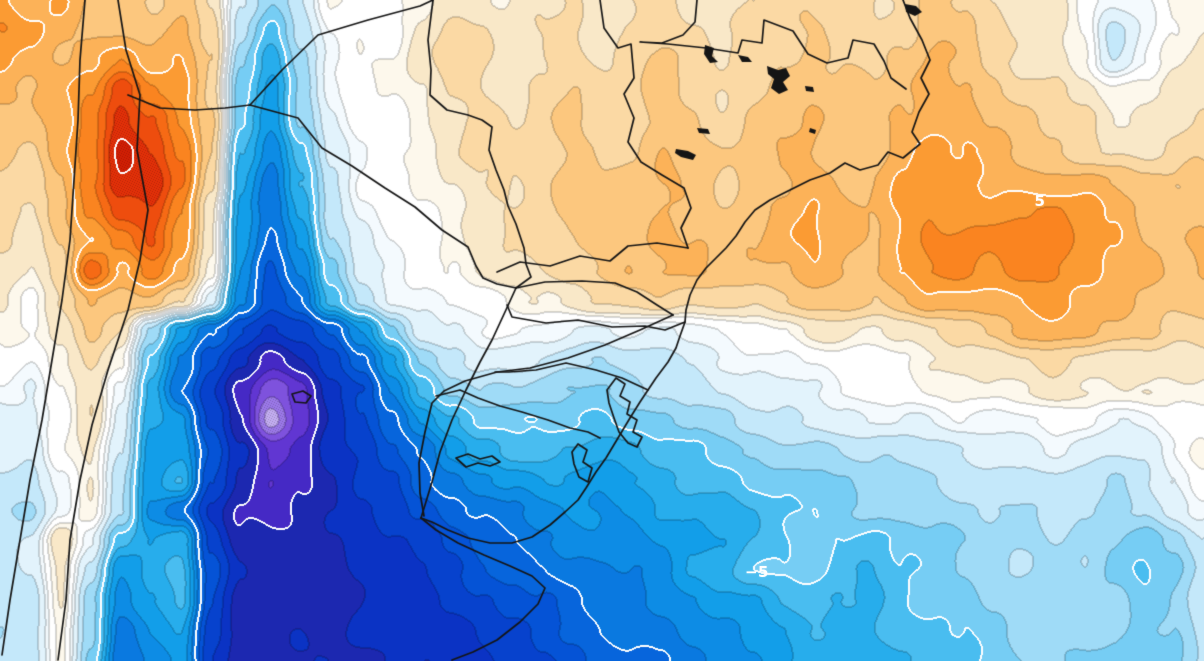 The image size is (1204, 661). What do you see at coordinates (1040, 201) in the screenshot?
I see `contour-label-plus5: 5` at bounding box center [1040, 201].